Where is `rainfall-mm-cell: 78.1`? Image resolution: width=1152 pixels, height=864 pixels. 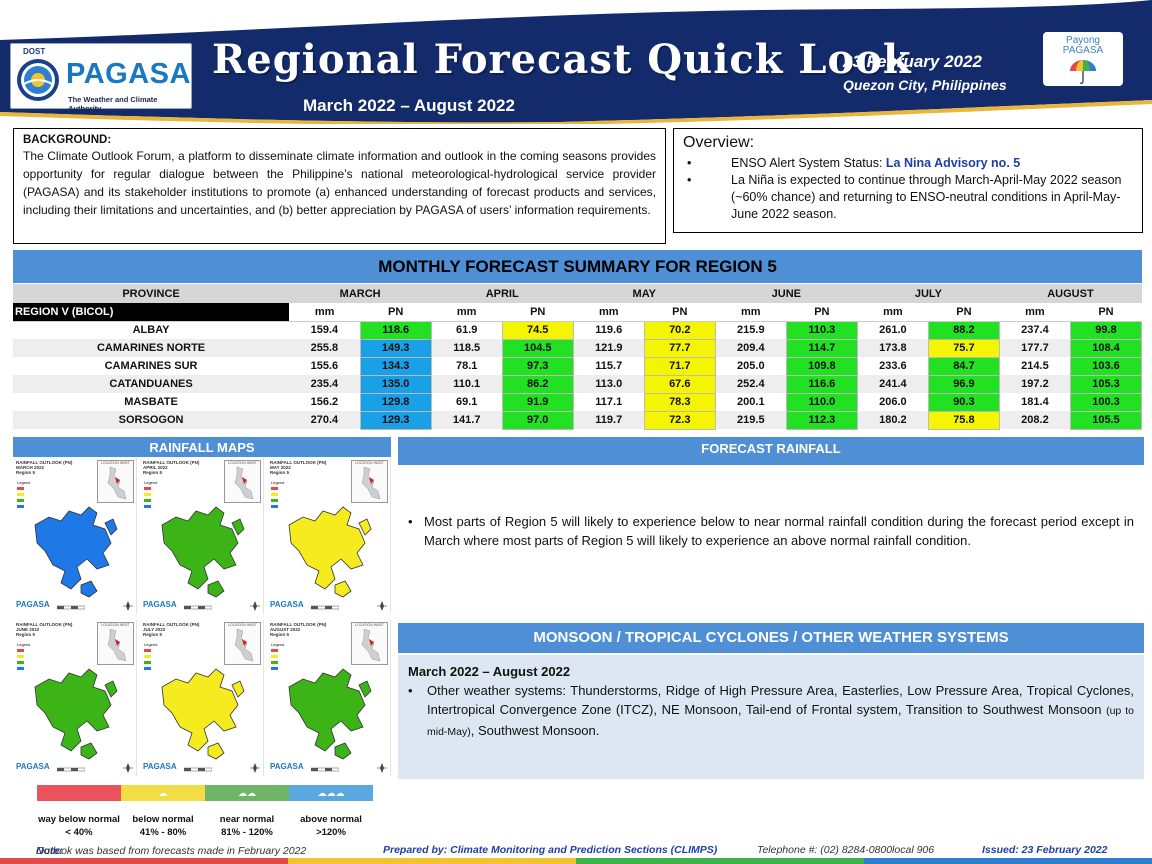
rainfall-mm-cell: 78.1 is located at coordinates (466, 366).